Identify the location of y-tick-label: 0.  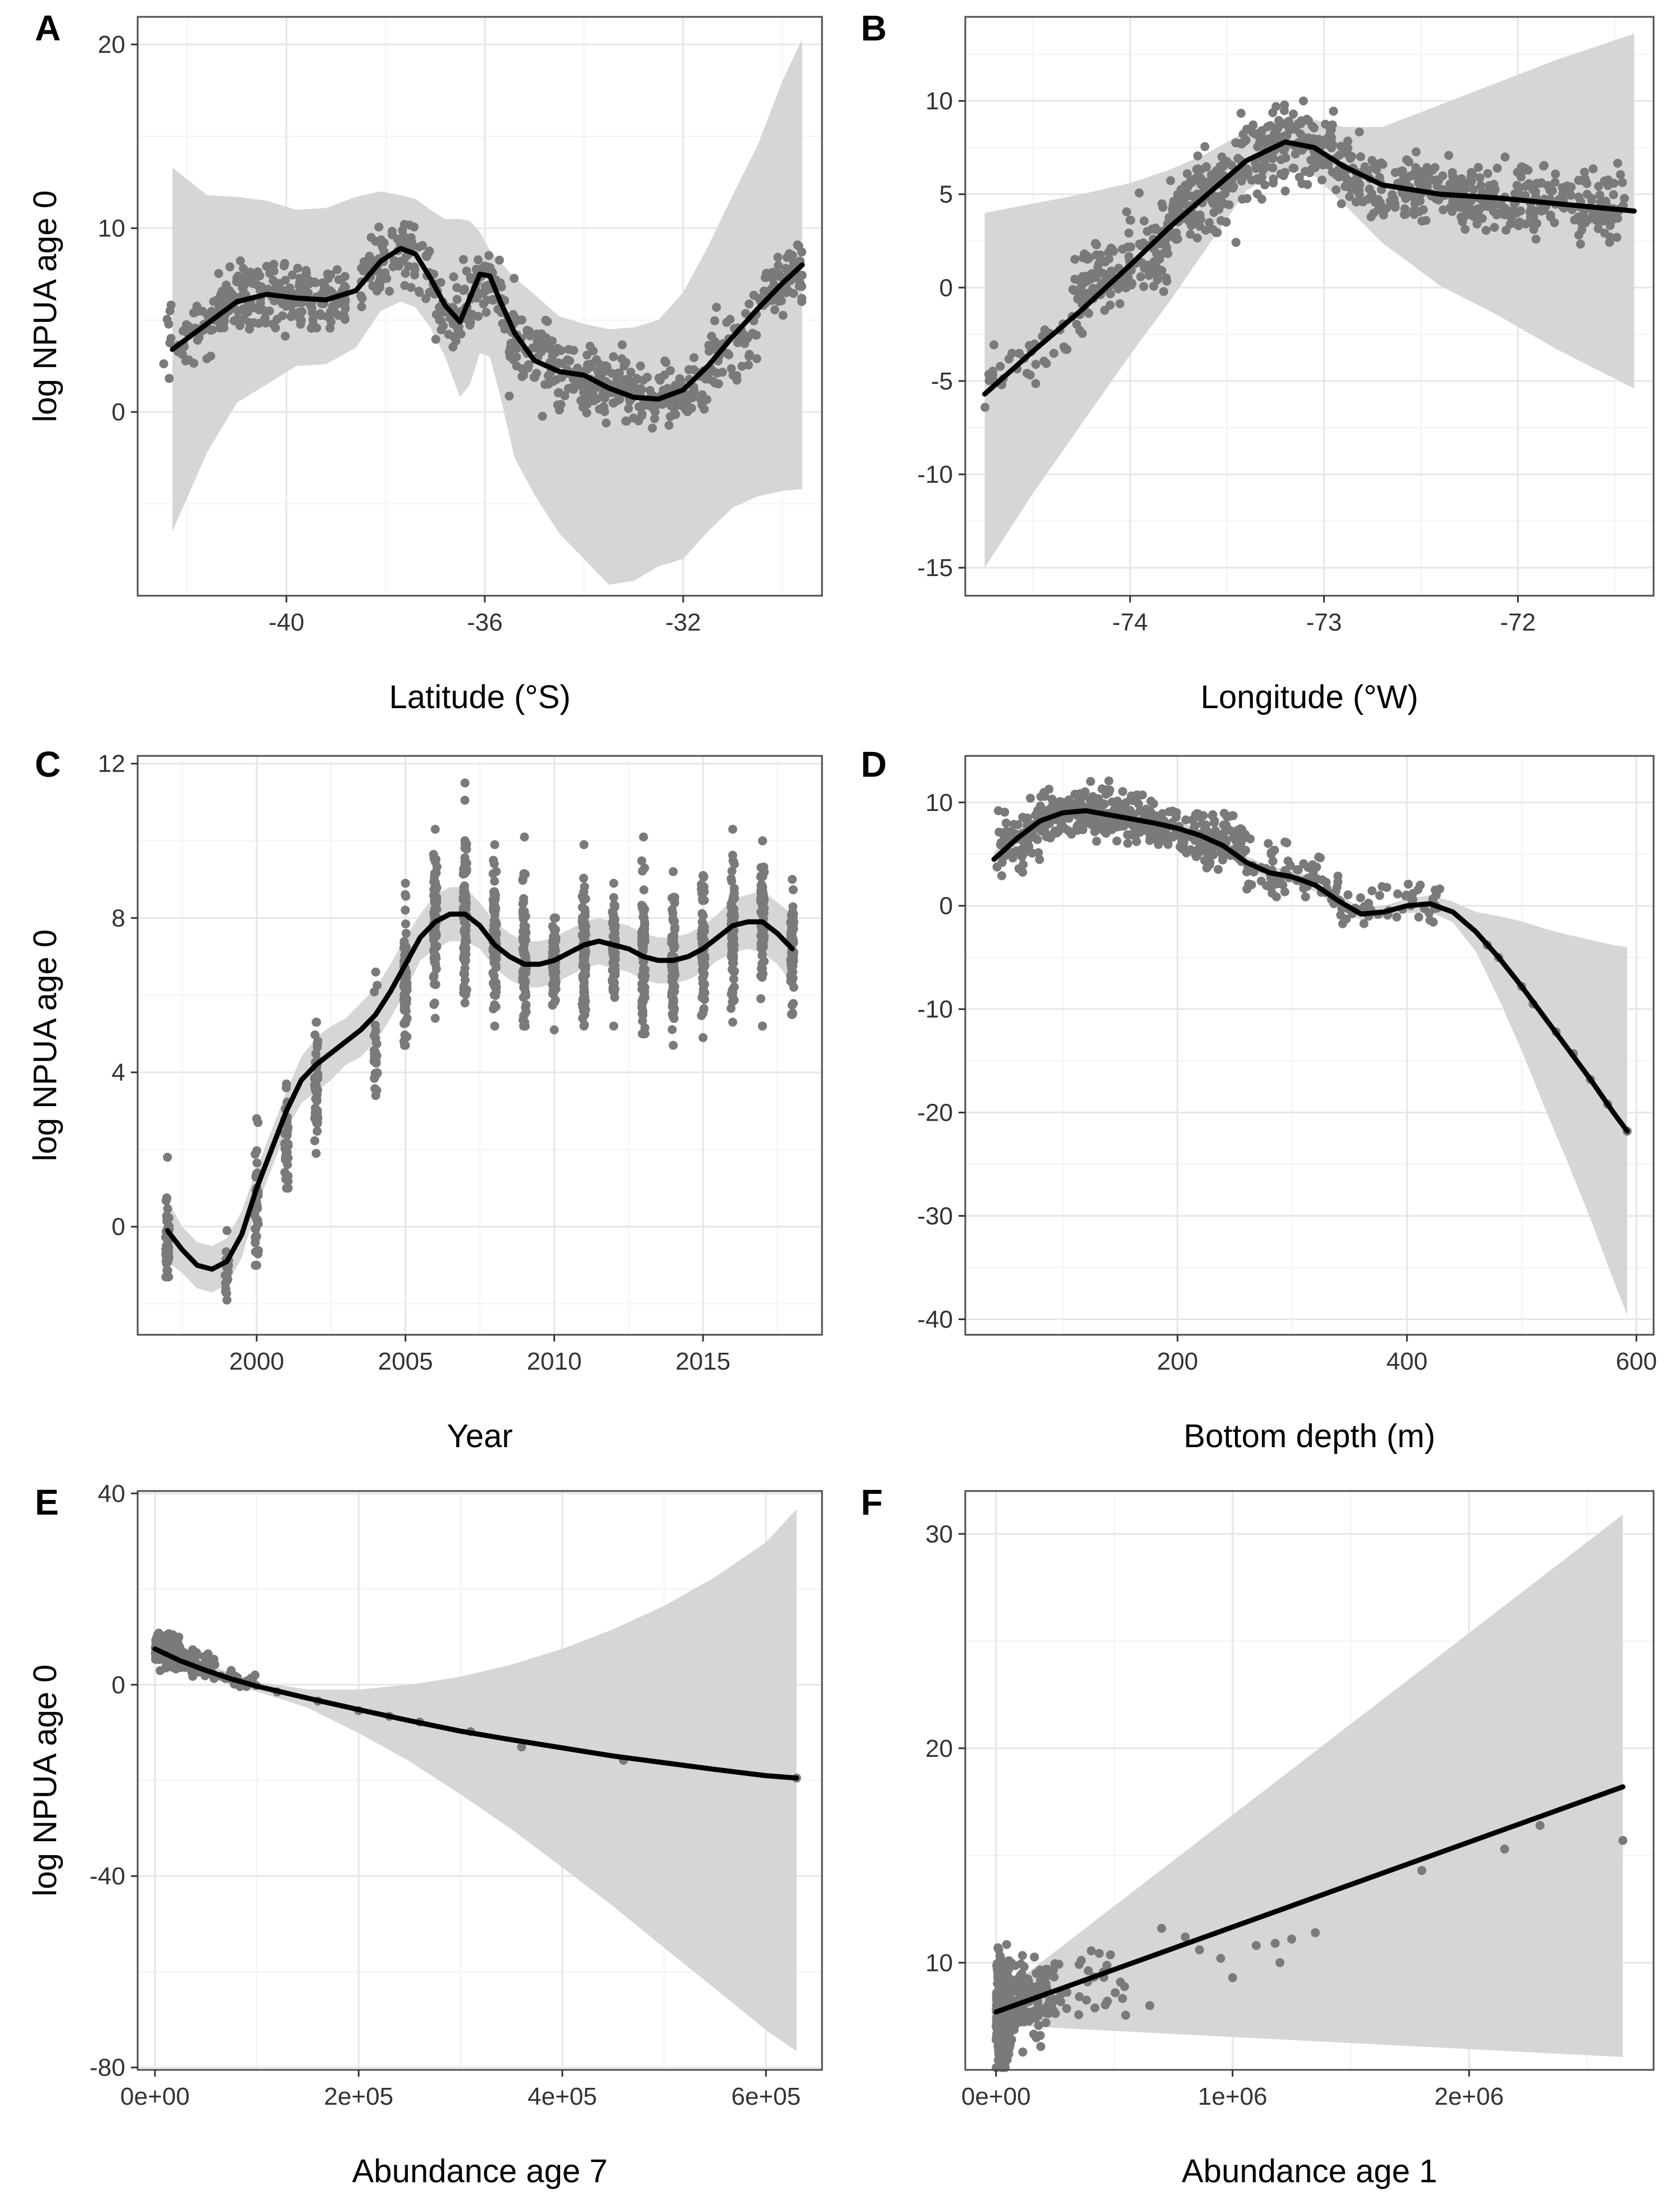
(946, 906).